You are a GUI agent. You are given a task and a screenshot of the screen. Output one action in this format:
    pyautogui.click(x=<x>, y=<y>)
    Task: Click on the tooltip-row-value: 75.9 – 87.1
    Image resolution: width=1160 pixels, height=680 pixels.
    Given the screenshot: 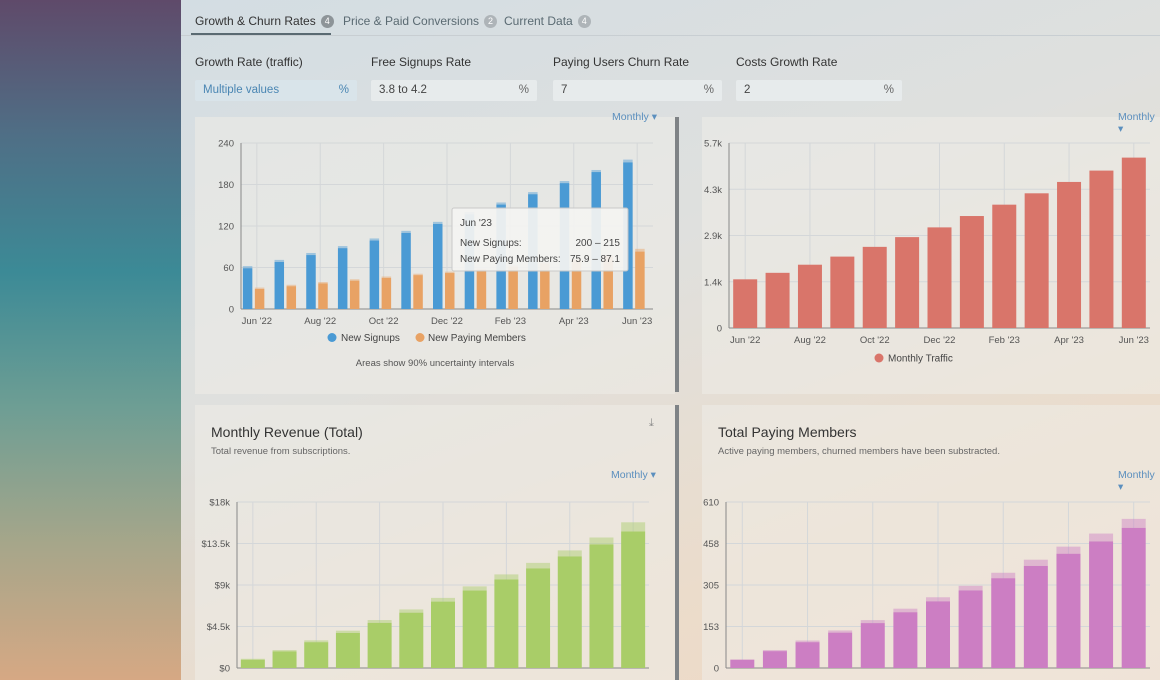 What is the action you would take?
    pyautogui.click(x=595, y=259)
    